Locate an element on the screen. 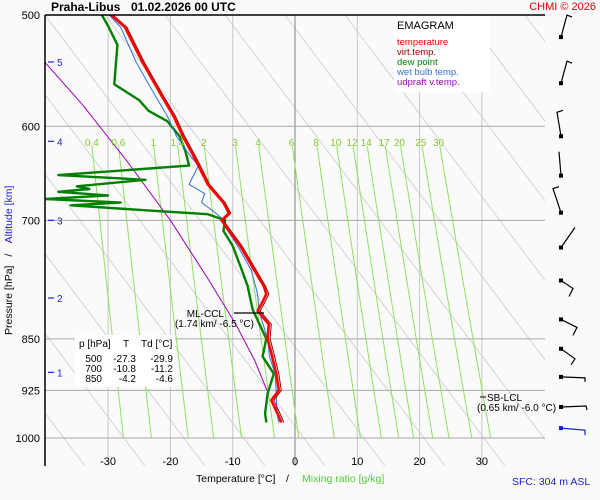 Image resolution: width=600 pixels, height=500 pixels. table-cell: -10.8 is located at coordinates (124, 369).